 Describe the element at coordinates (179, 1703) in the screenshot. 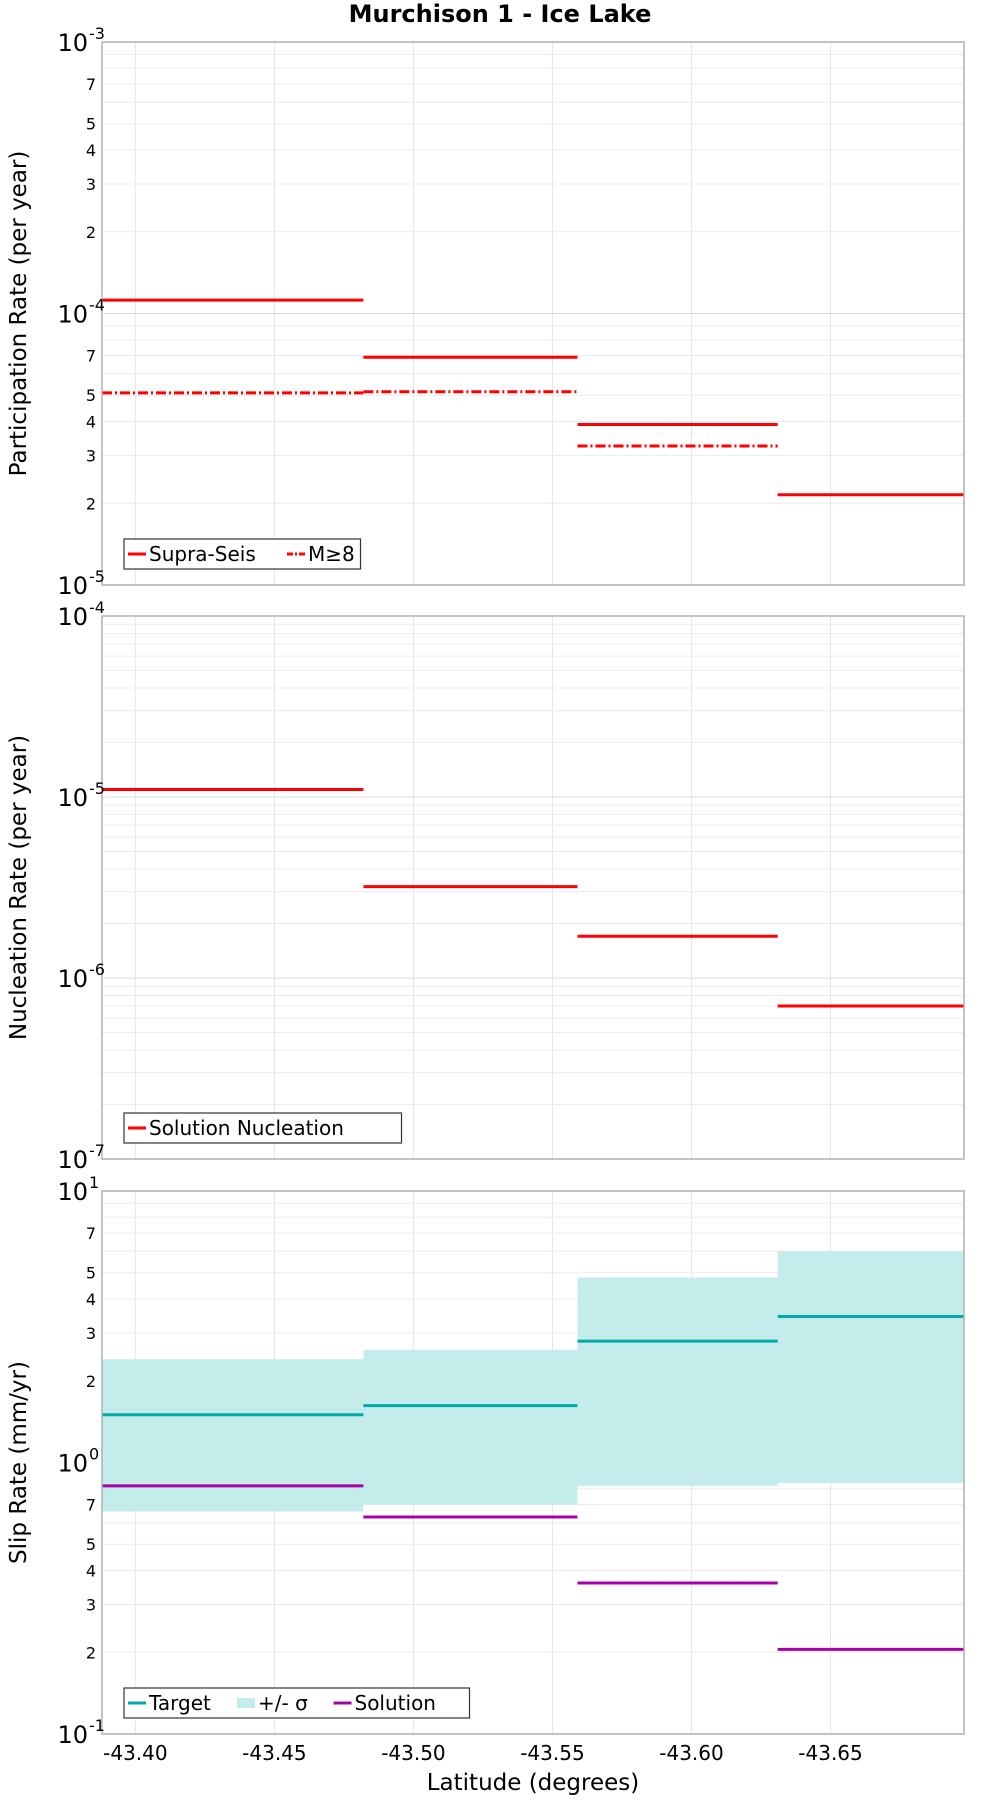

I see `legend-label: Target` at that location.